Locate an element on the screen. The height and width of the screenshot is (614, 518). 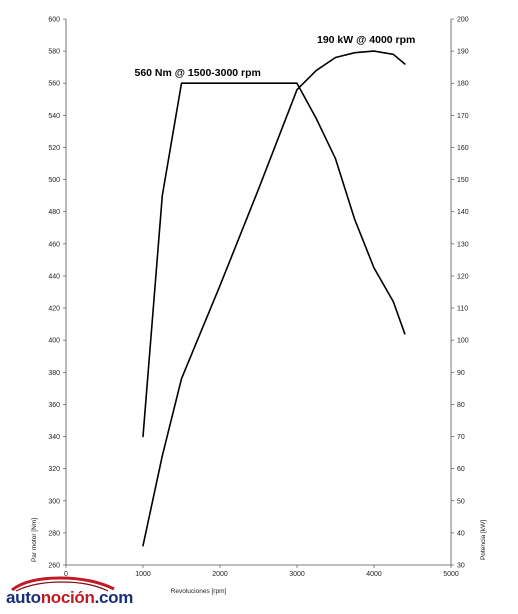
annotation-group: 560 Nm @ 1500-3000 rpm 190 kW @ 4000 rpm is located at coordinates (275, 56).